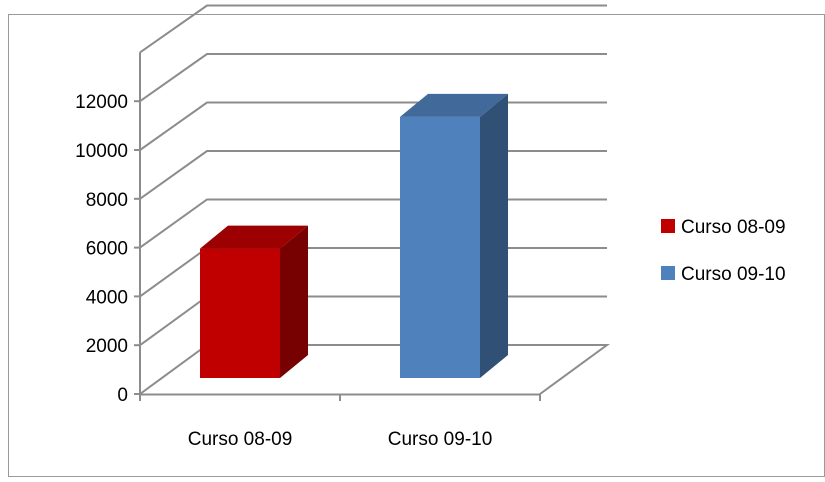 The width and height of the screenshot is (825, 482). What do you see at coordinates (101, 102) in the screenshot?
I see `y-tick-label: 12000` at bounding box center [101, 102].